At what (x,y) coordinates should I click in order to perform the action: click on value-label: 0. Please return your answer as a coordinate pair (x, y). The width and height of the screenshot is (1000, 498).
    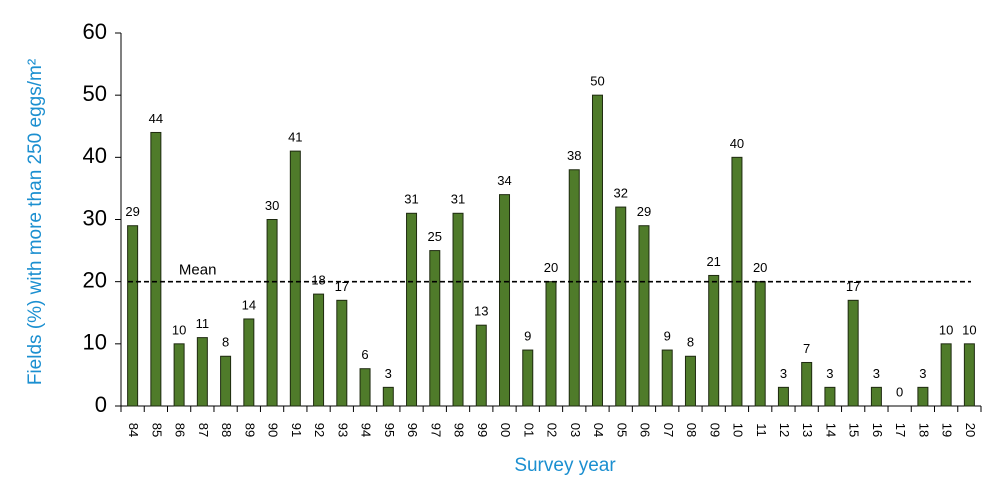
    Looking at the image, I should click on (899, 391).